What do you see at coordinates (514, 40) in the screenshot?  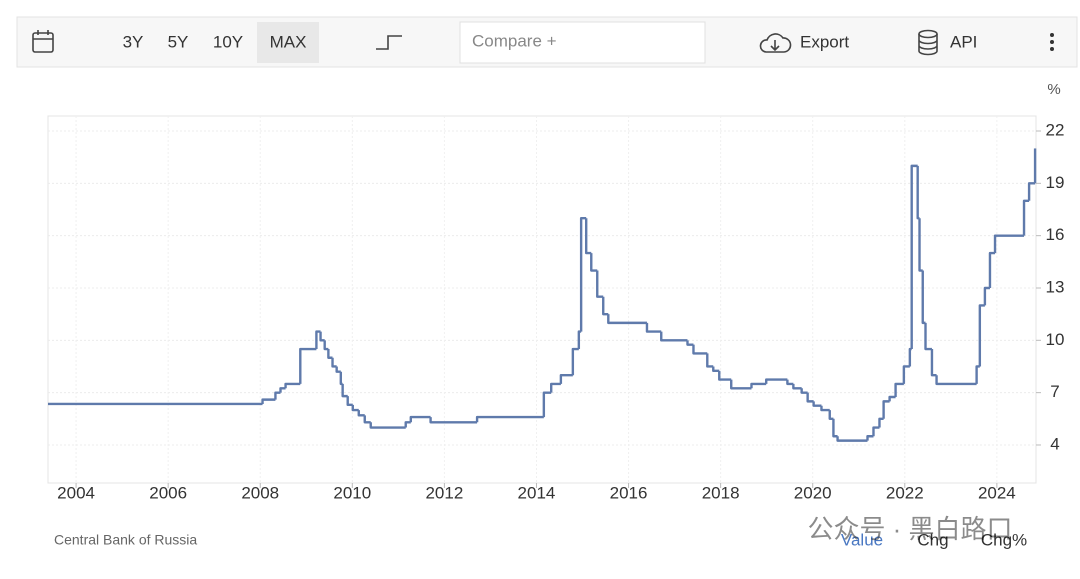 I see `compare-placeholder: Compare +` at bounding box center [514, 40].